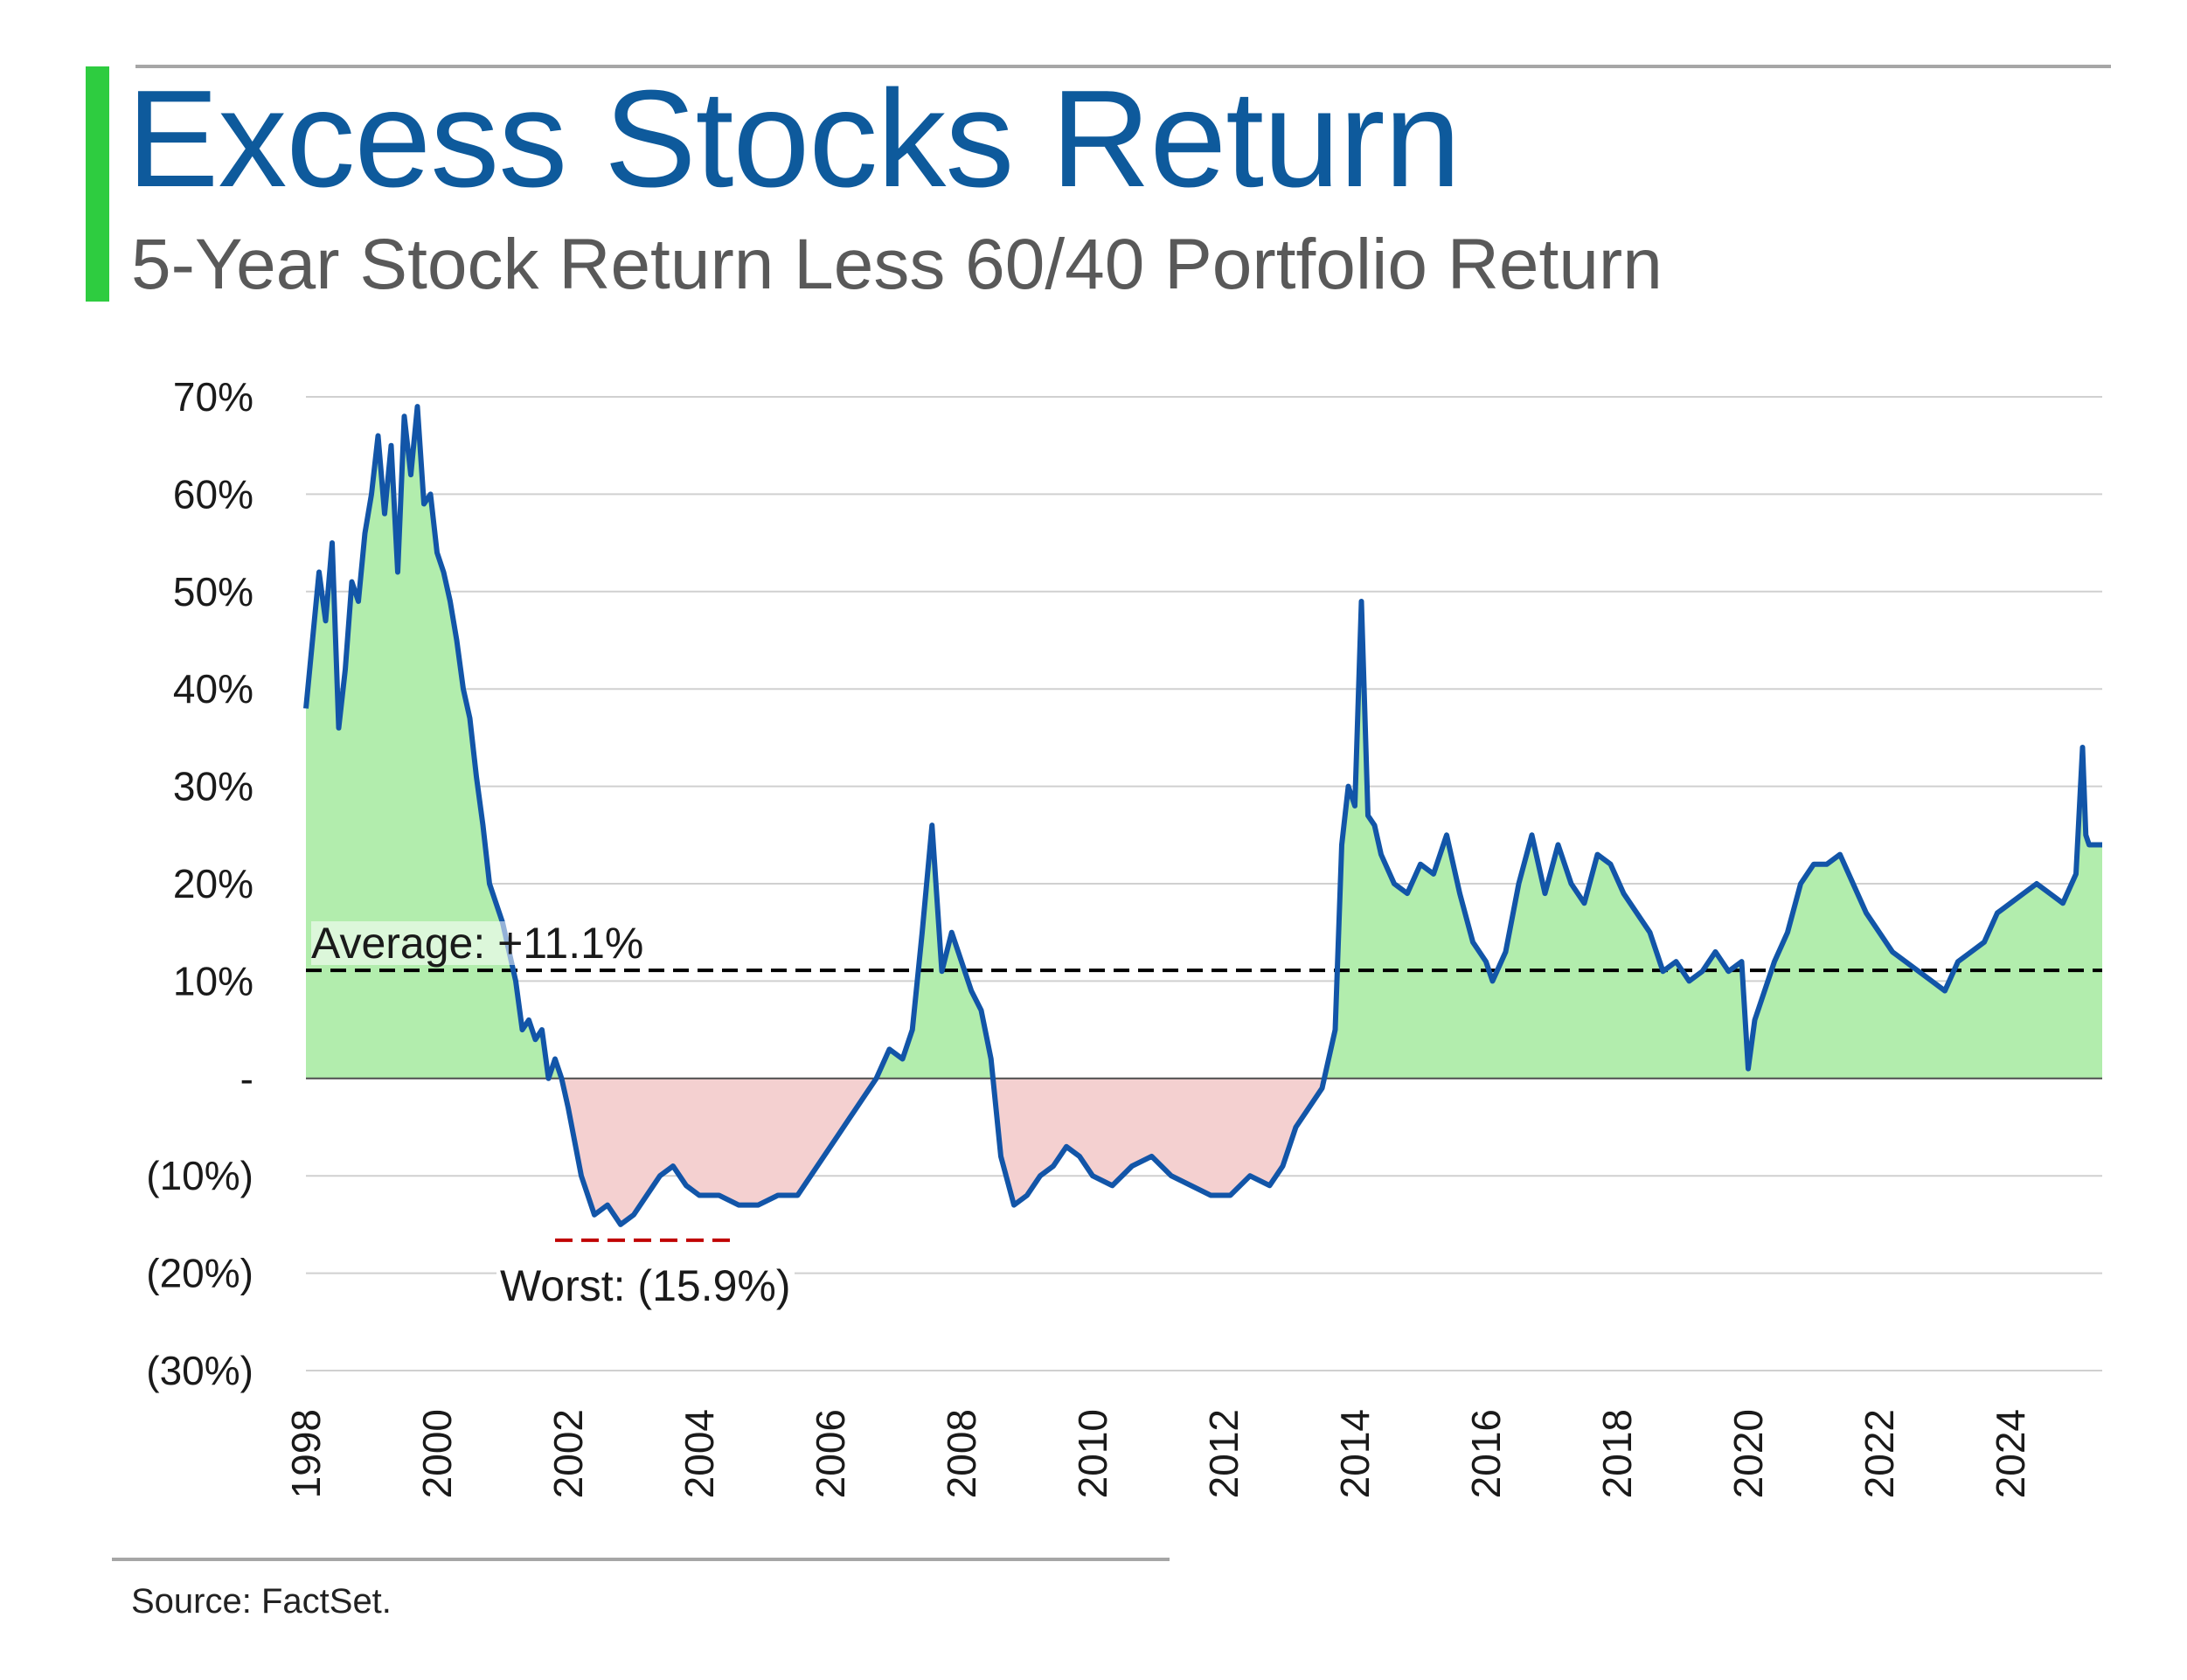  What do you see at coordinates (1123, 66) in the screenshot?
I see `top-rule` at bounding box center [1123, 66].